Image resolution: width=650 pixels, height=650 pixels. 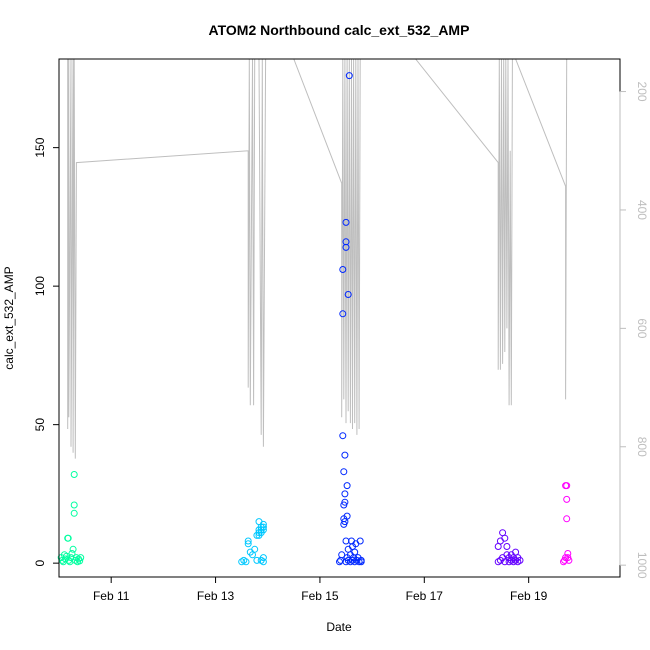 What do you see at coordinates (529, 596) in the screenshot?
I see `x-tick-label: Feb 19` at bounding box center [529, 596].